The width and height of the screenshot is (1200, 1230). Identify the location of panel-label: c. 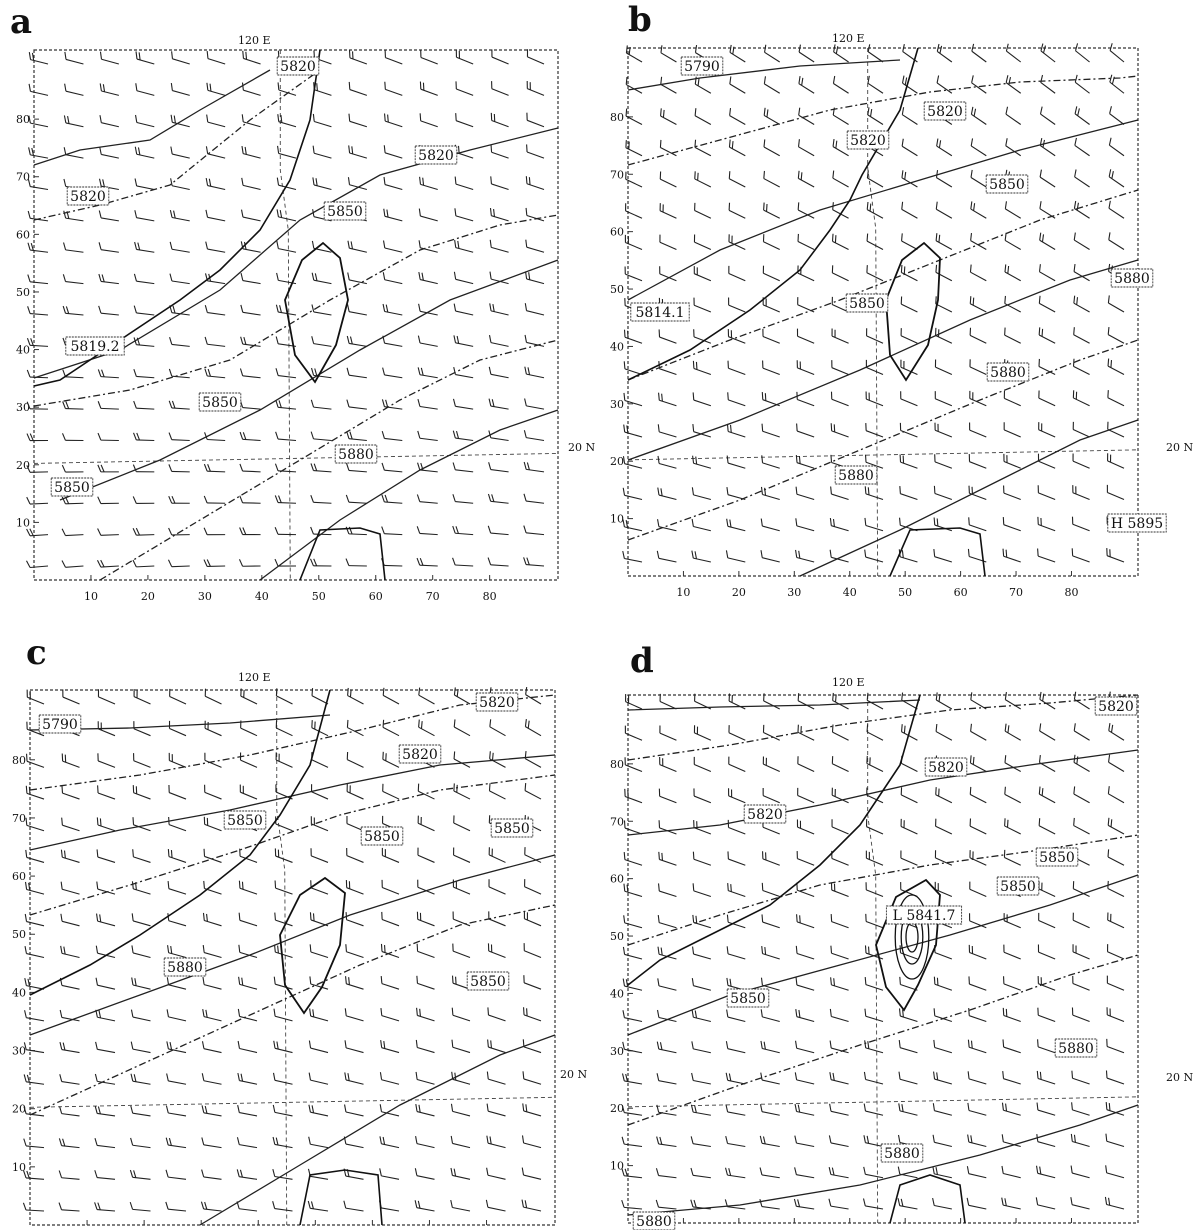
(36, 653).